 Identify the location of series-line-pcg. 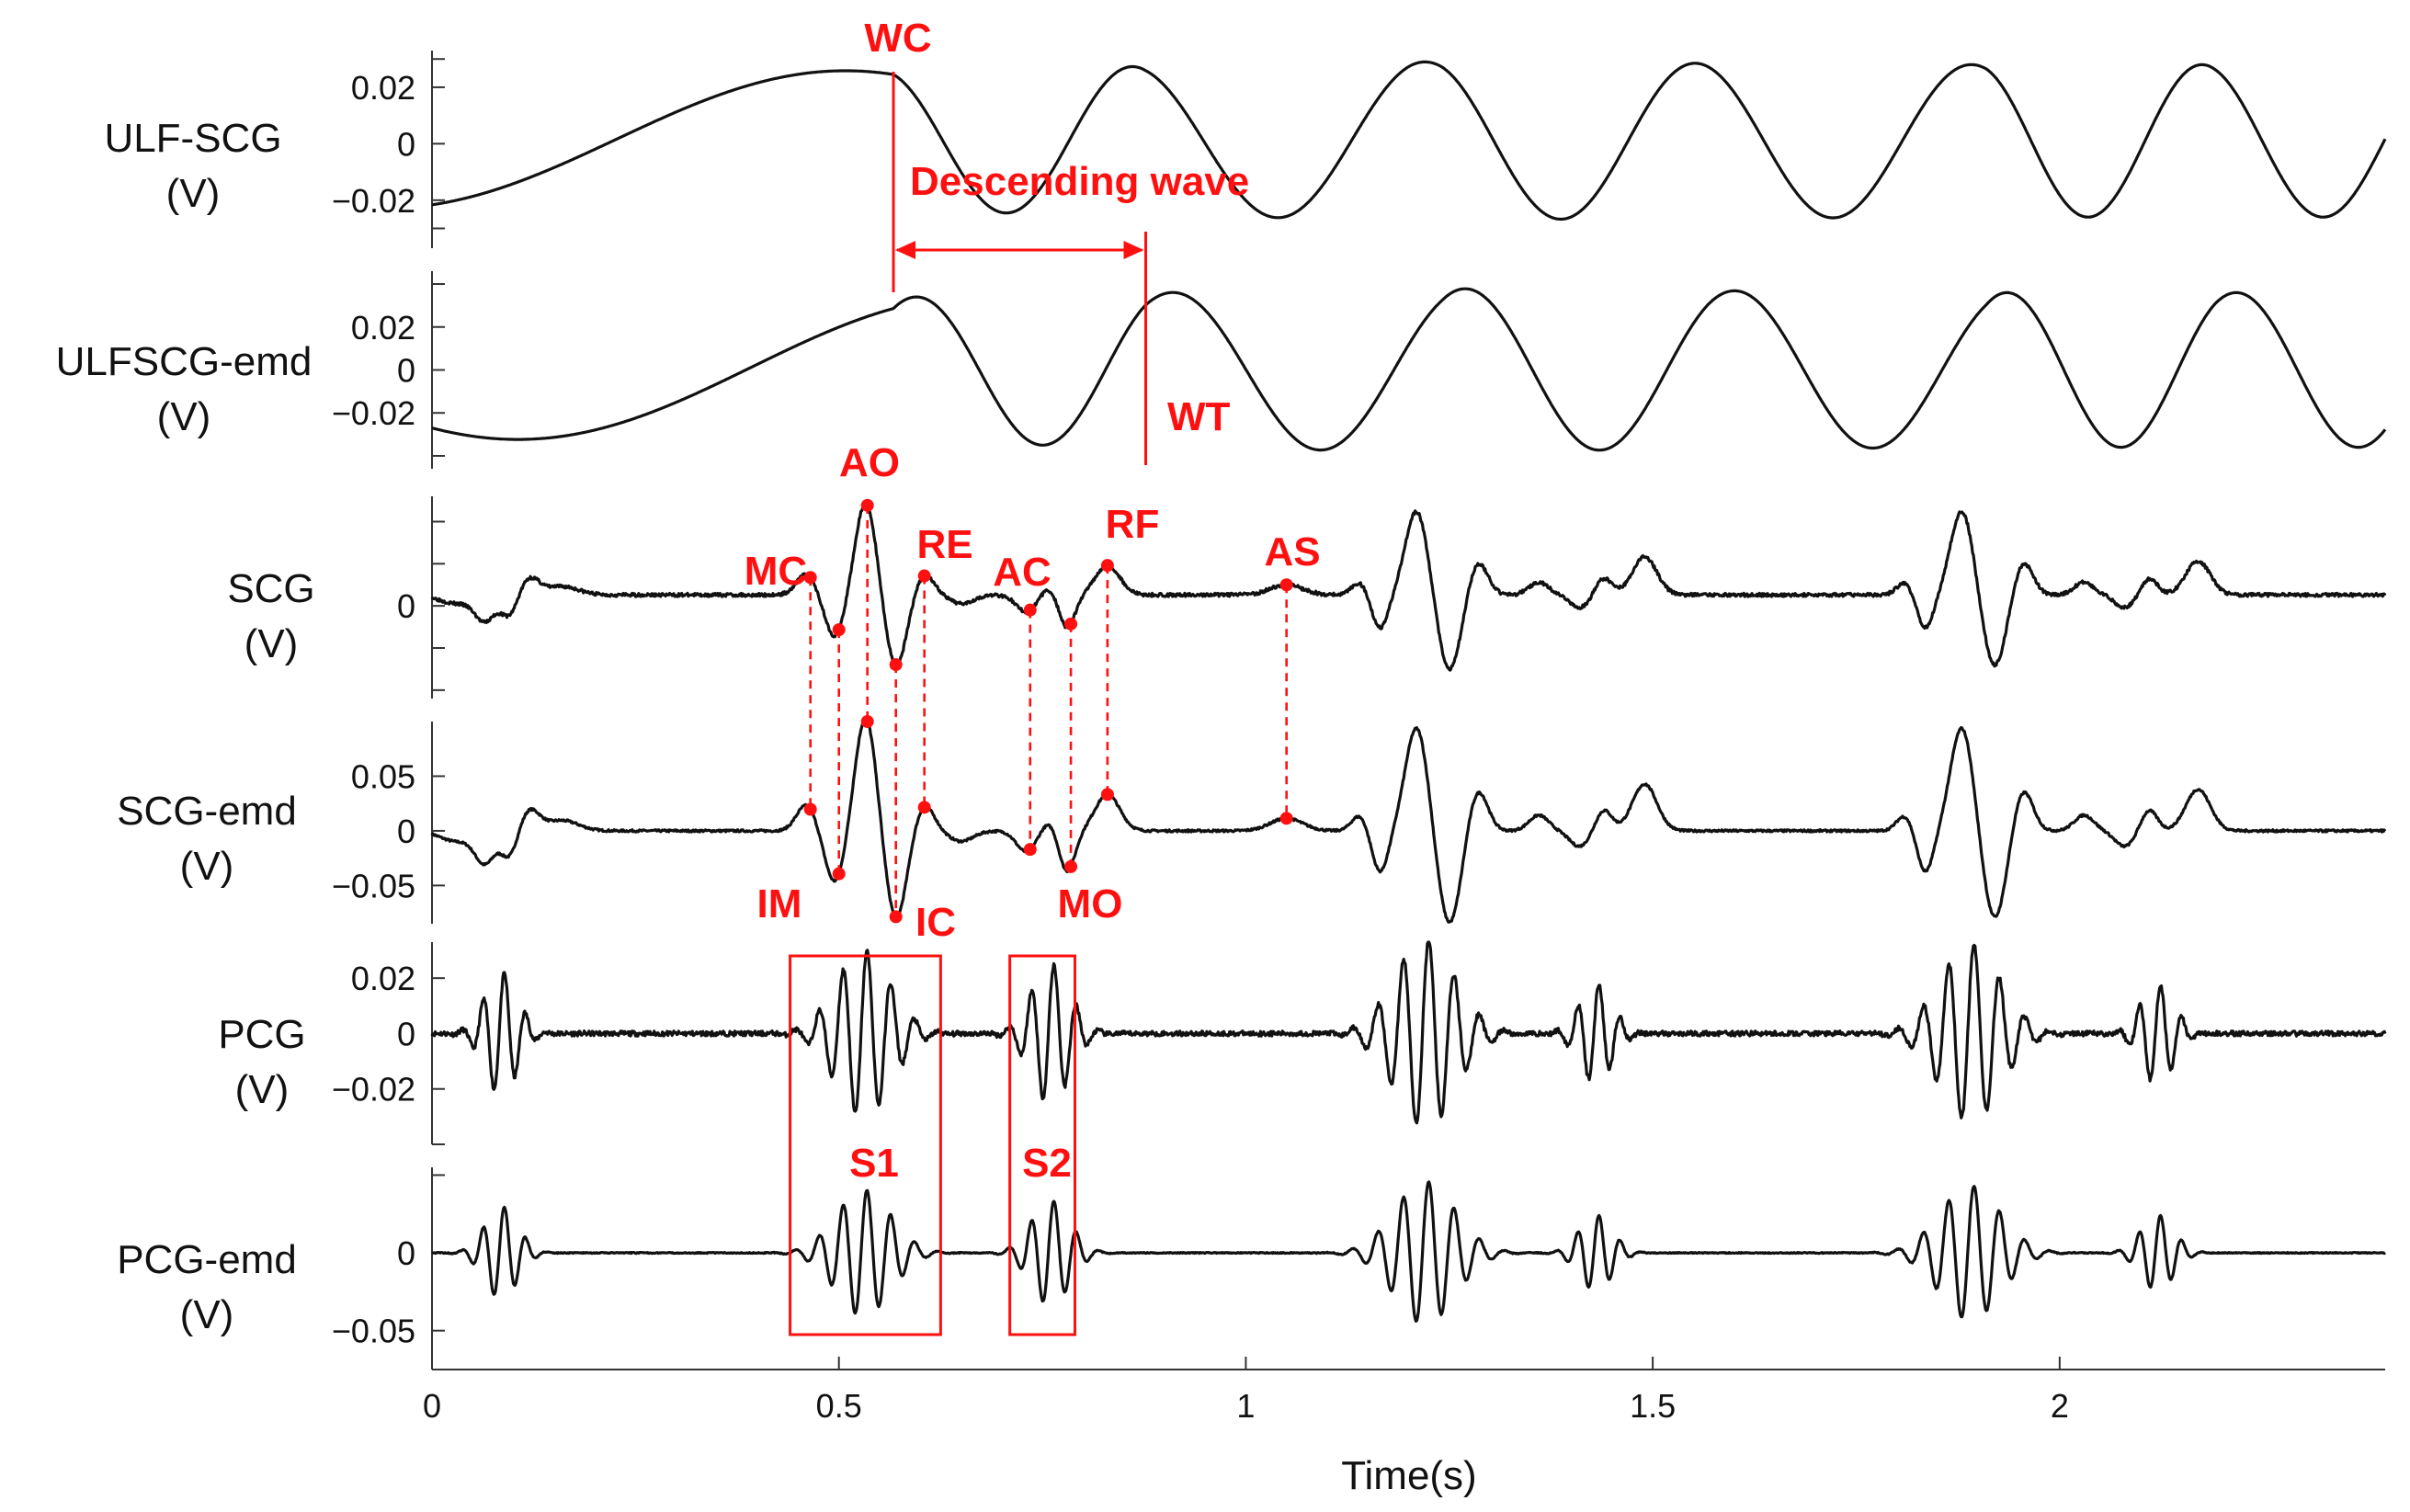
(1408, 1032).